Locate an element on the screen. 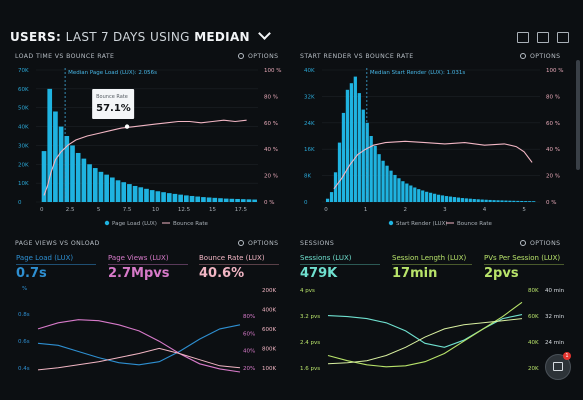 The height and width of the screenshot is (400, 583). divider is located at coordinates (148, 264).